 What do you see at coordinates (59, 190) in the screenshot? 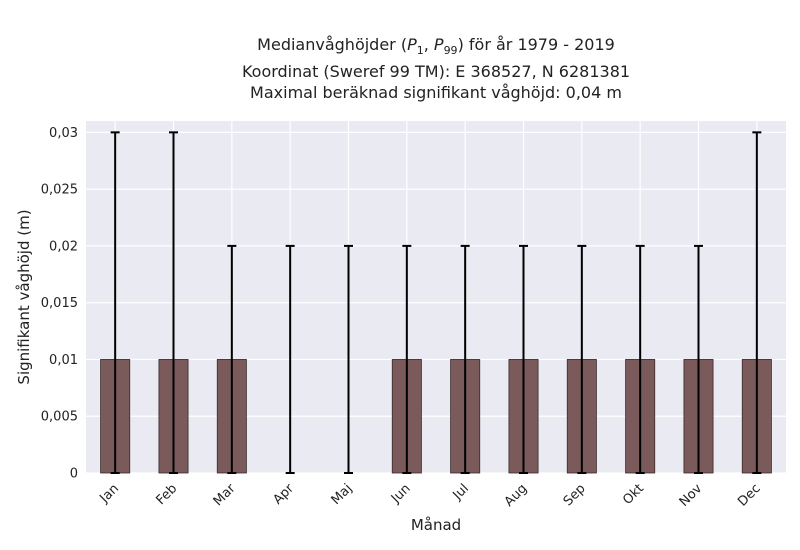
I see `y-tick-label: 0,025` at bounding box center [59, 190].